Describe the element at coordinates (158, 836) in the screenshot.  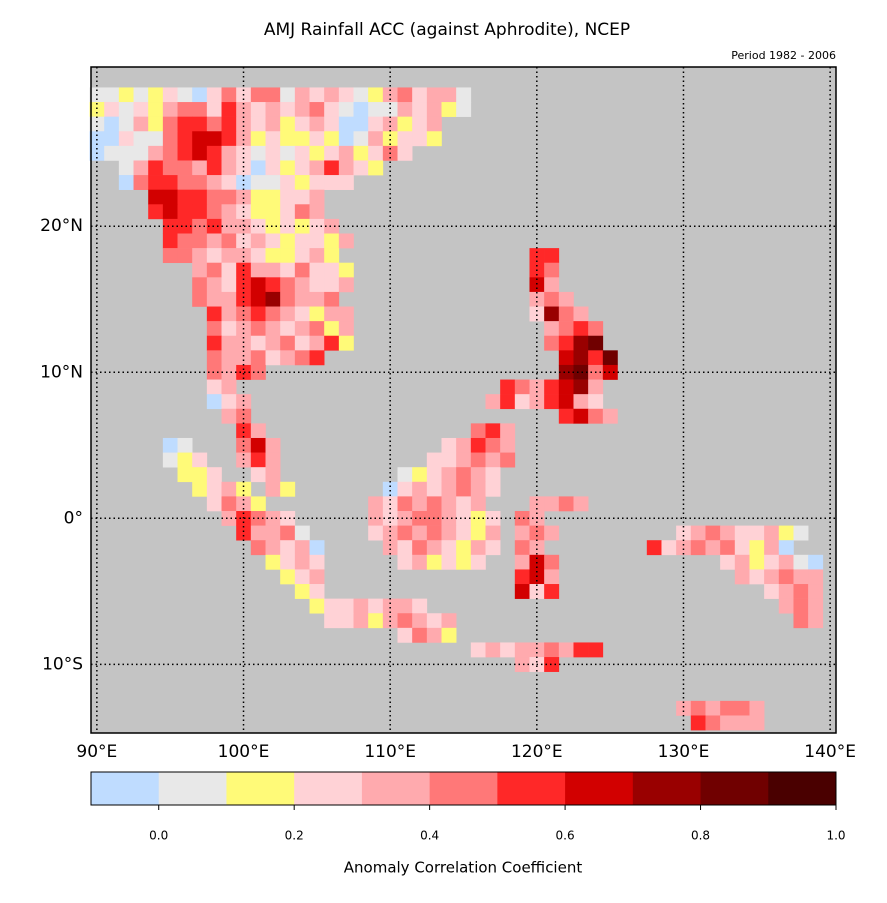
I see `colorbar-tick-label: 0.0` at that location.